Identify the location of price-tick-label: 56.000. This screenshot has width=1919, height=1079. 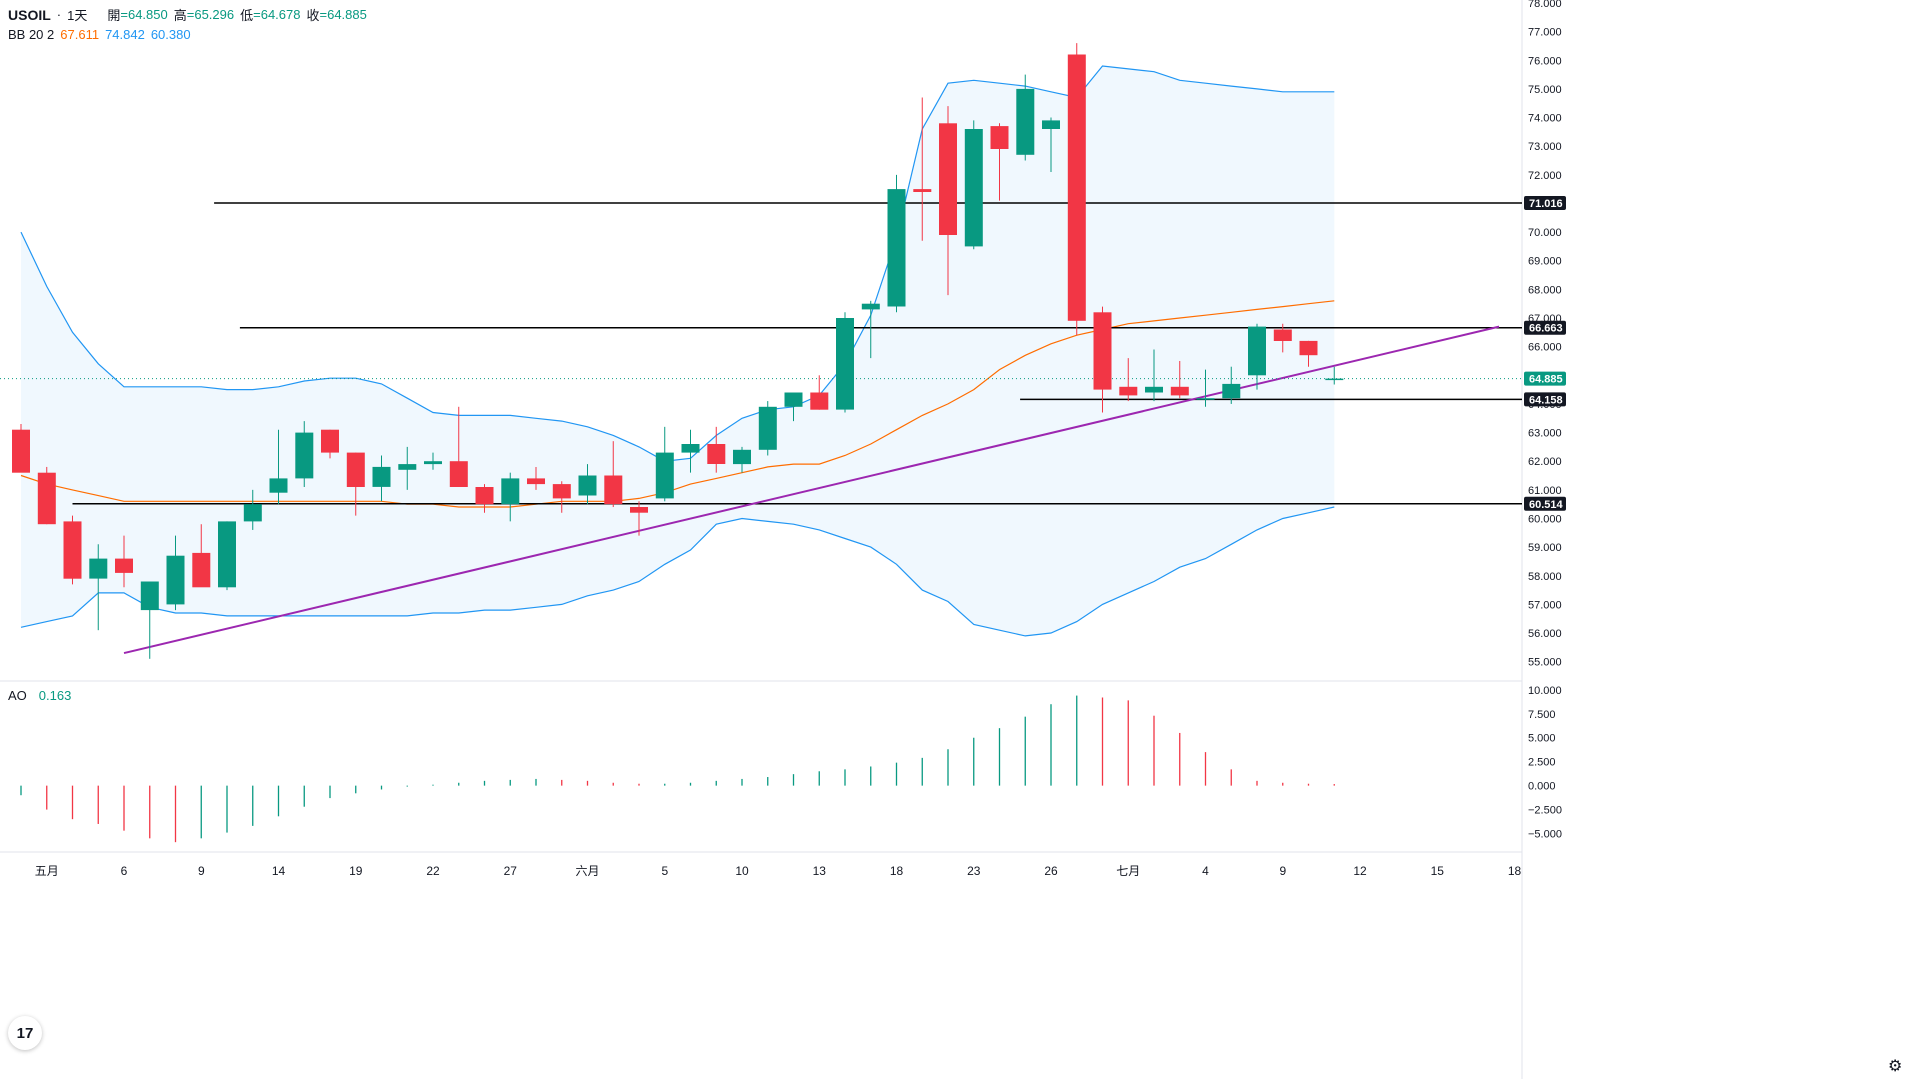
(1545, 634).